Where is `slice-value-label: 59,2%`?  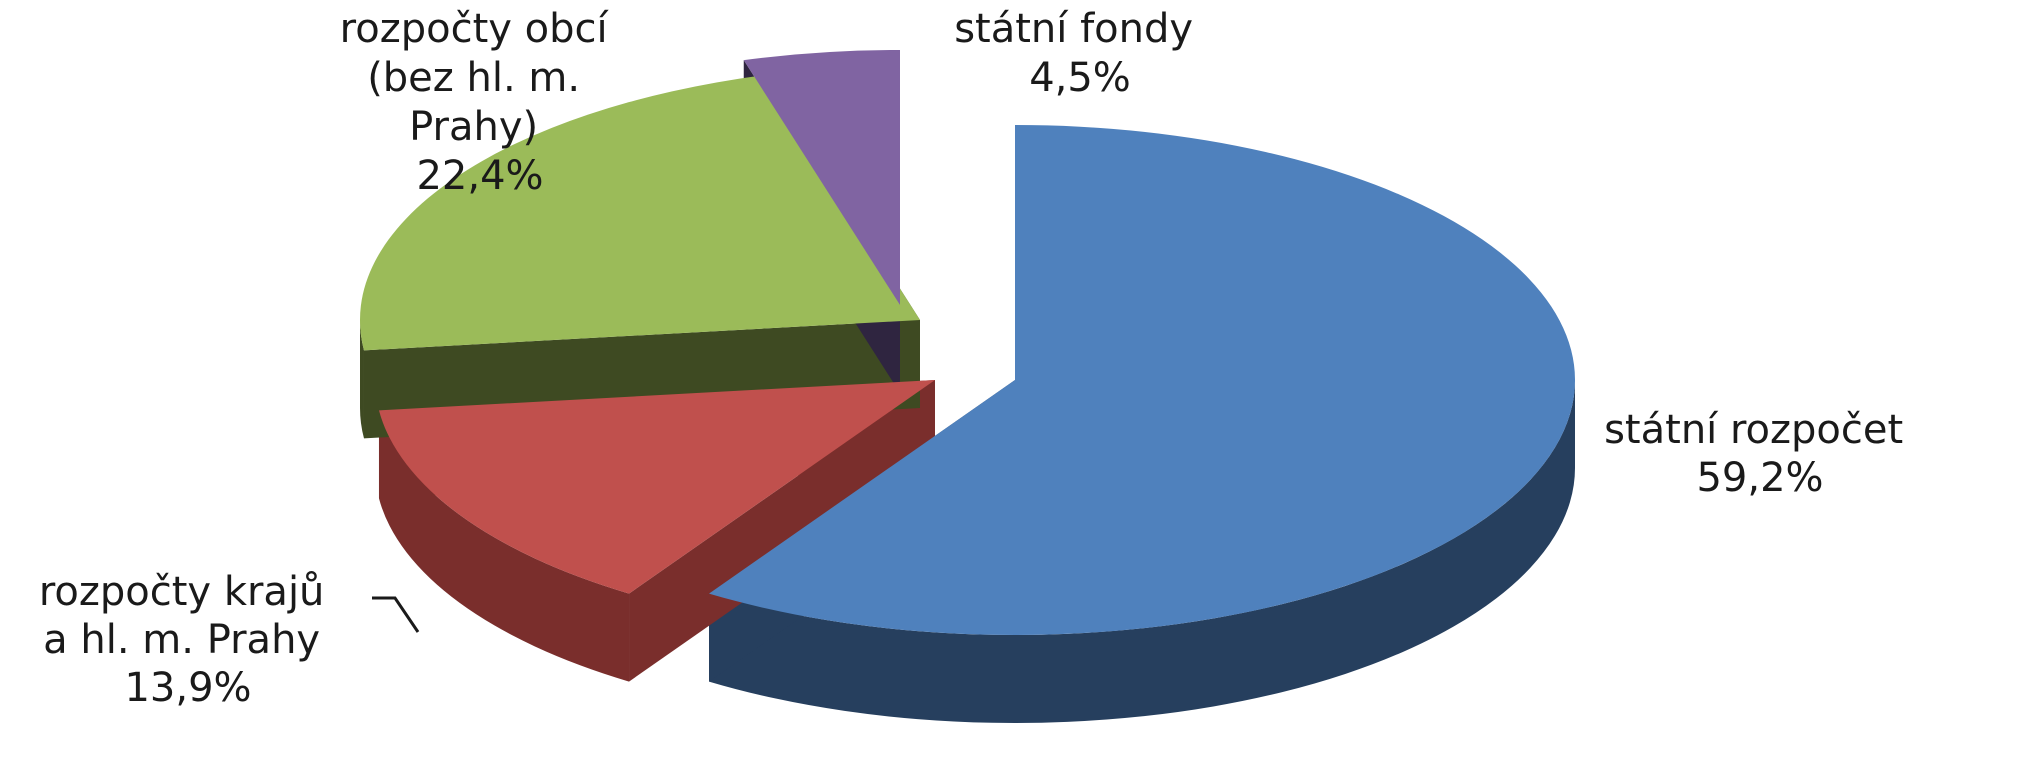
slice-value-label: 59,2% is located at coordinates (1759, 478).